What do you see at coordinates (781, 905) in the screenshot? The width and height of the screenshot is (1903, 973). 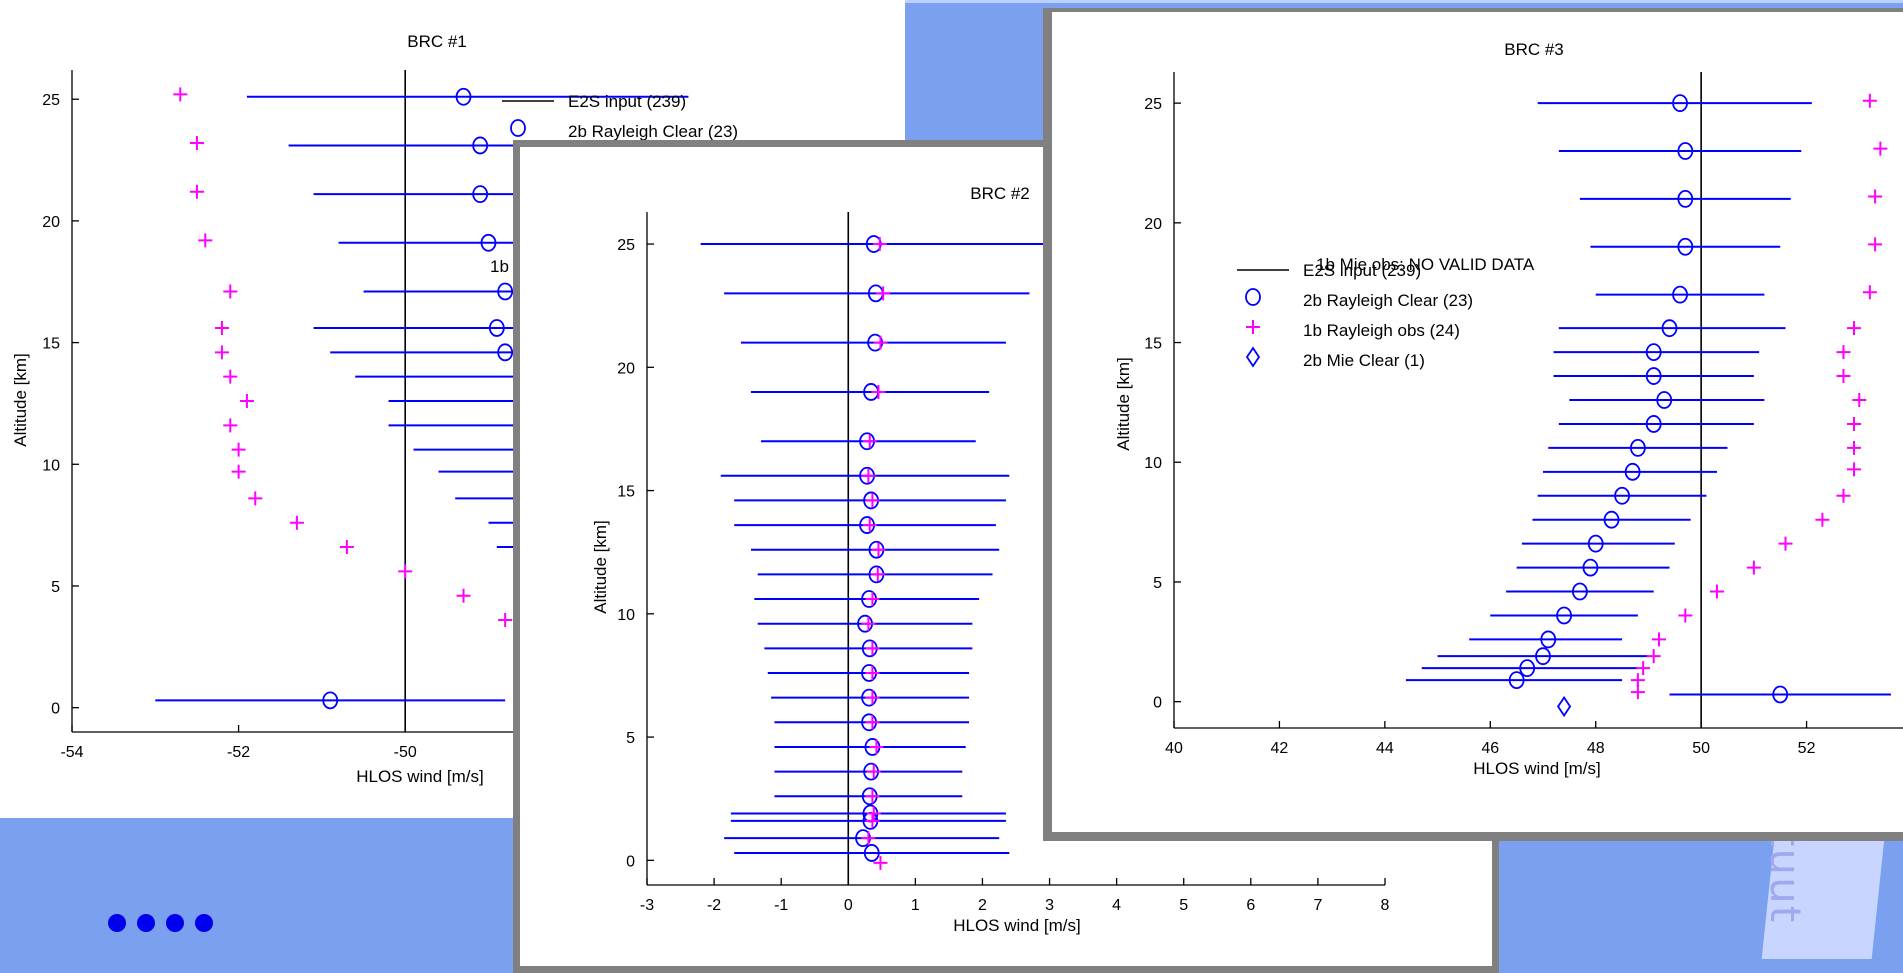 I see `brc2-x-tick-label: -1` at bounding box center [781, 905].